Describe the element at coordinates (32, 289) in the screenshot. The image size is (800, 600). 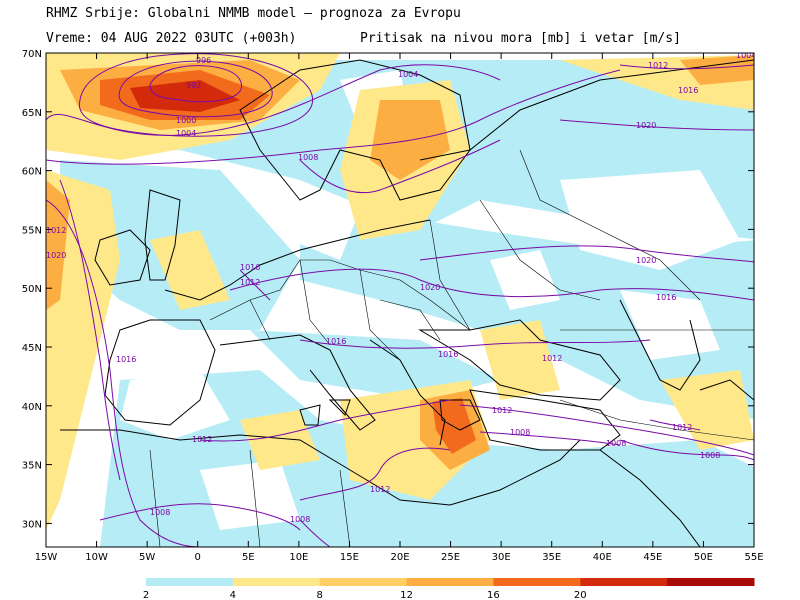
I see `lat-label: 50N` at that location.